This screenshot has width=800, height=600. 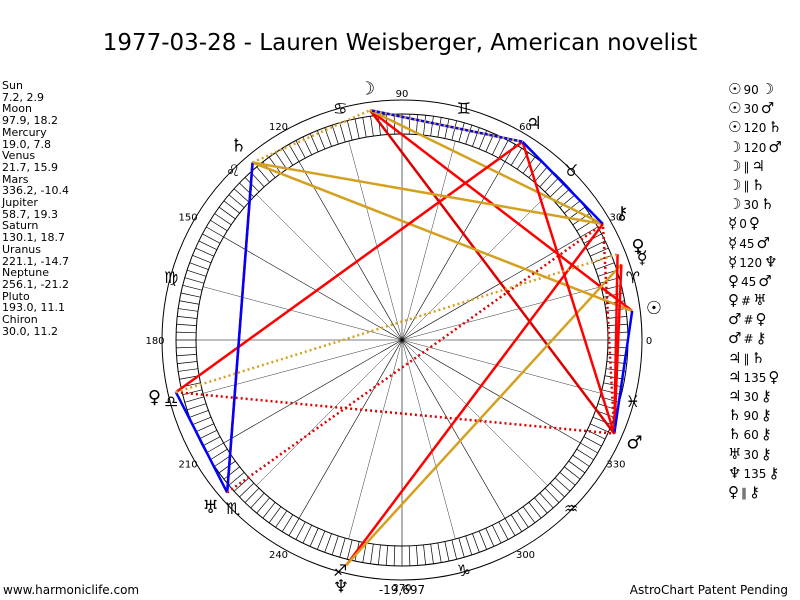 I want to click on aspect-symbol: 30, so click(x=751, y=397).